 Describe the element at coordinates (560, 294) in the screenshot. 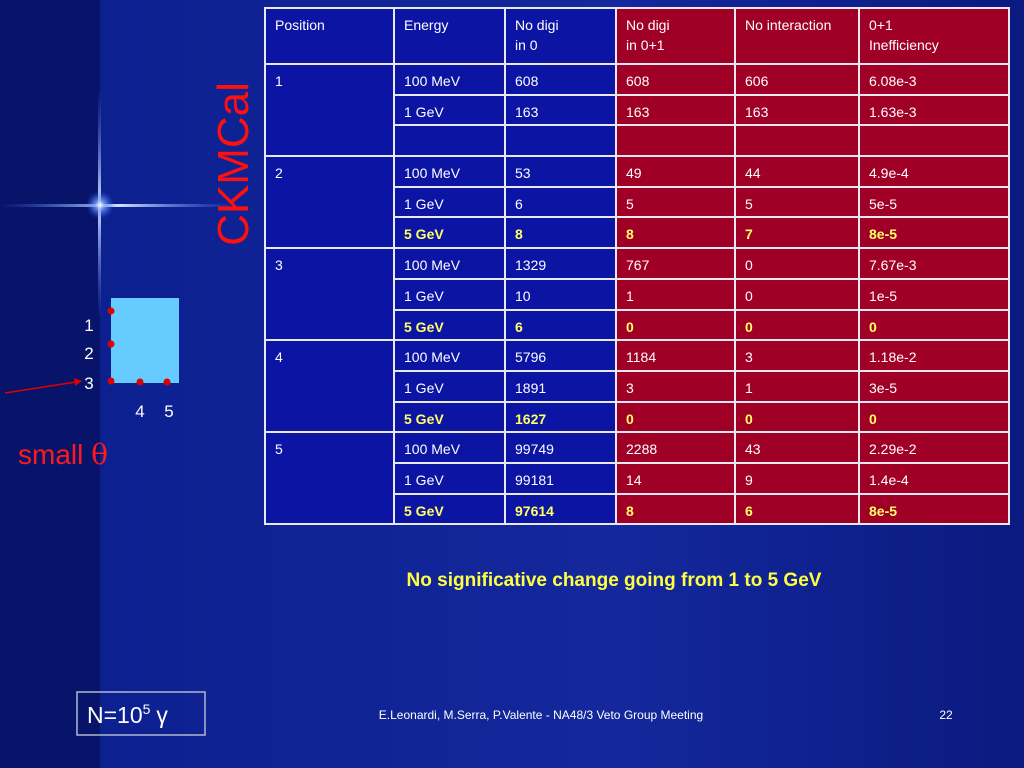

I see `cell: 10` at that location.